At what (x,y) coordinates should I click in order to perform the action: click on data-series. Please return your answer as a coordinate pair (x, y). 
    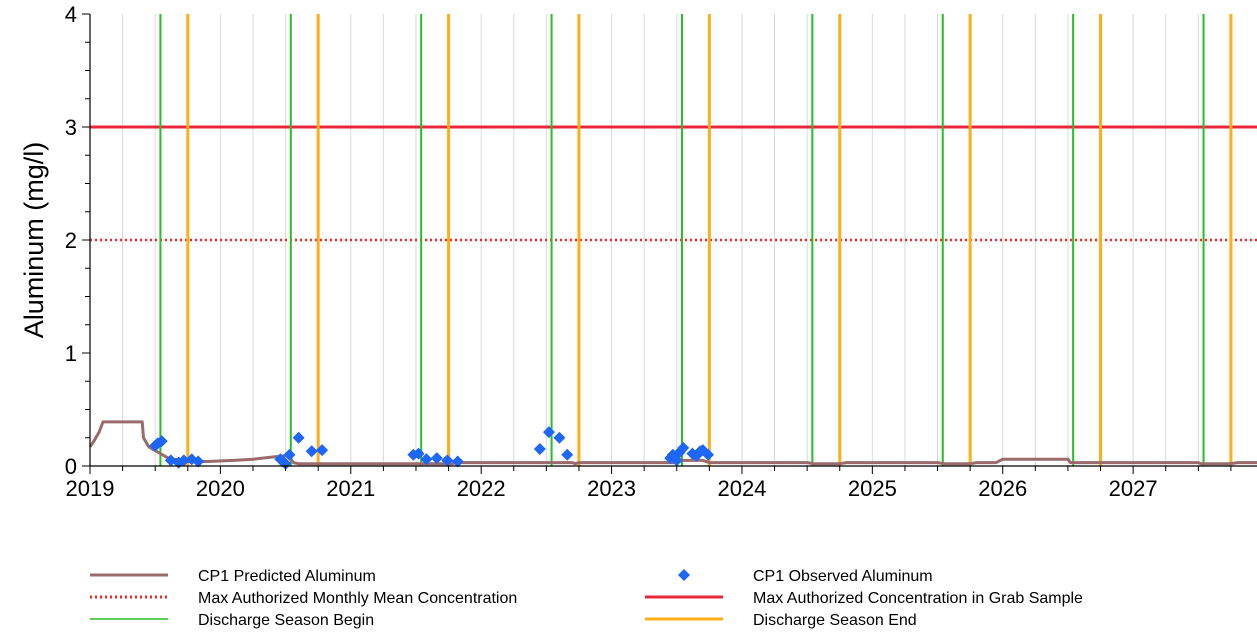
    Looking at the image, I should click on (672, 445).